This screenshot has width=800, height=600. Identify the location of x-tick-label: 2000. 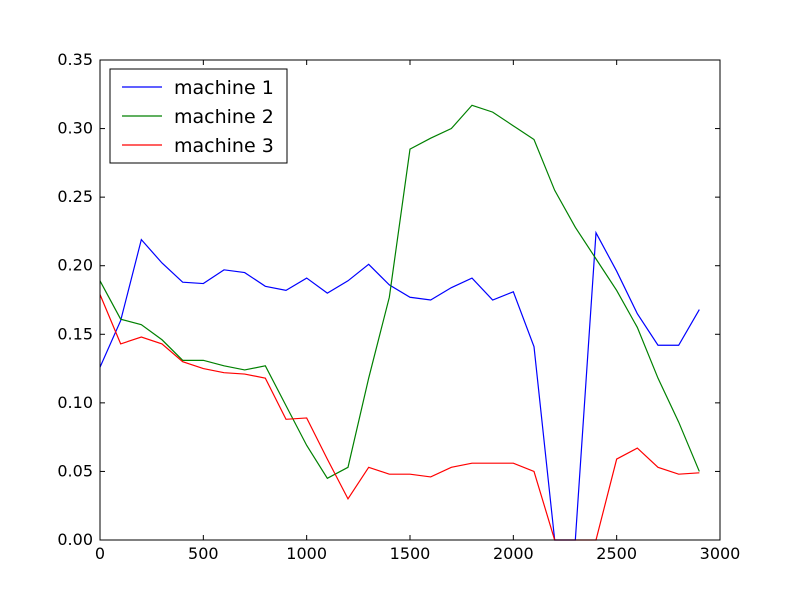
(513, 553).